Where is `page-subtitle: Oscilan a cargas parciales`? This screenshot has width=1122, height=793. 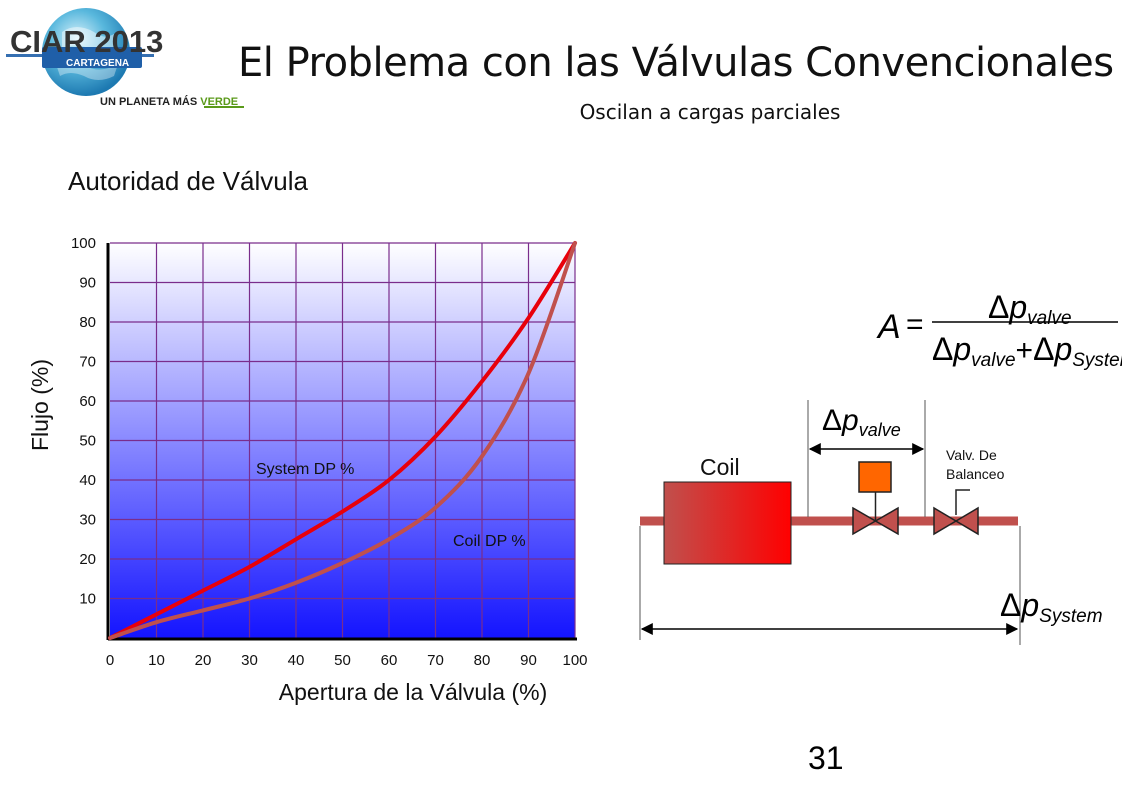
page-subtitle: Oscilan a cargas parciales is located at coordinates (710, 112).